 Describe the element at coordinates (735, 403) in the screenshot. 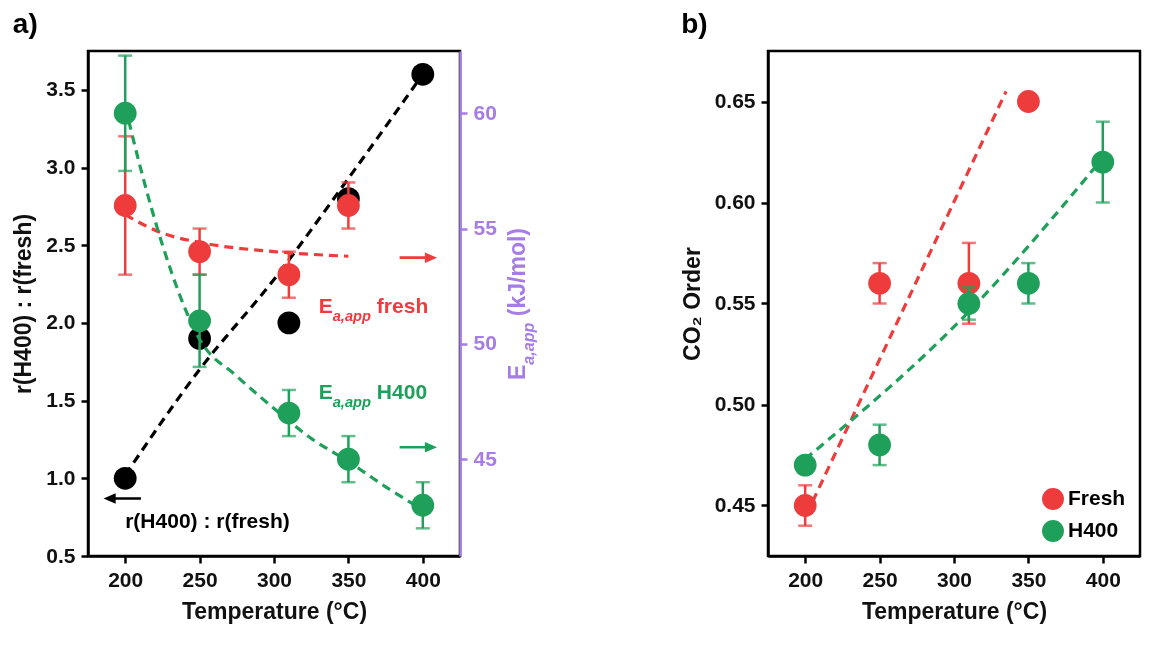

I see `y-tick-label: 0.50` at that location.